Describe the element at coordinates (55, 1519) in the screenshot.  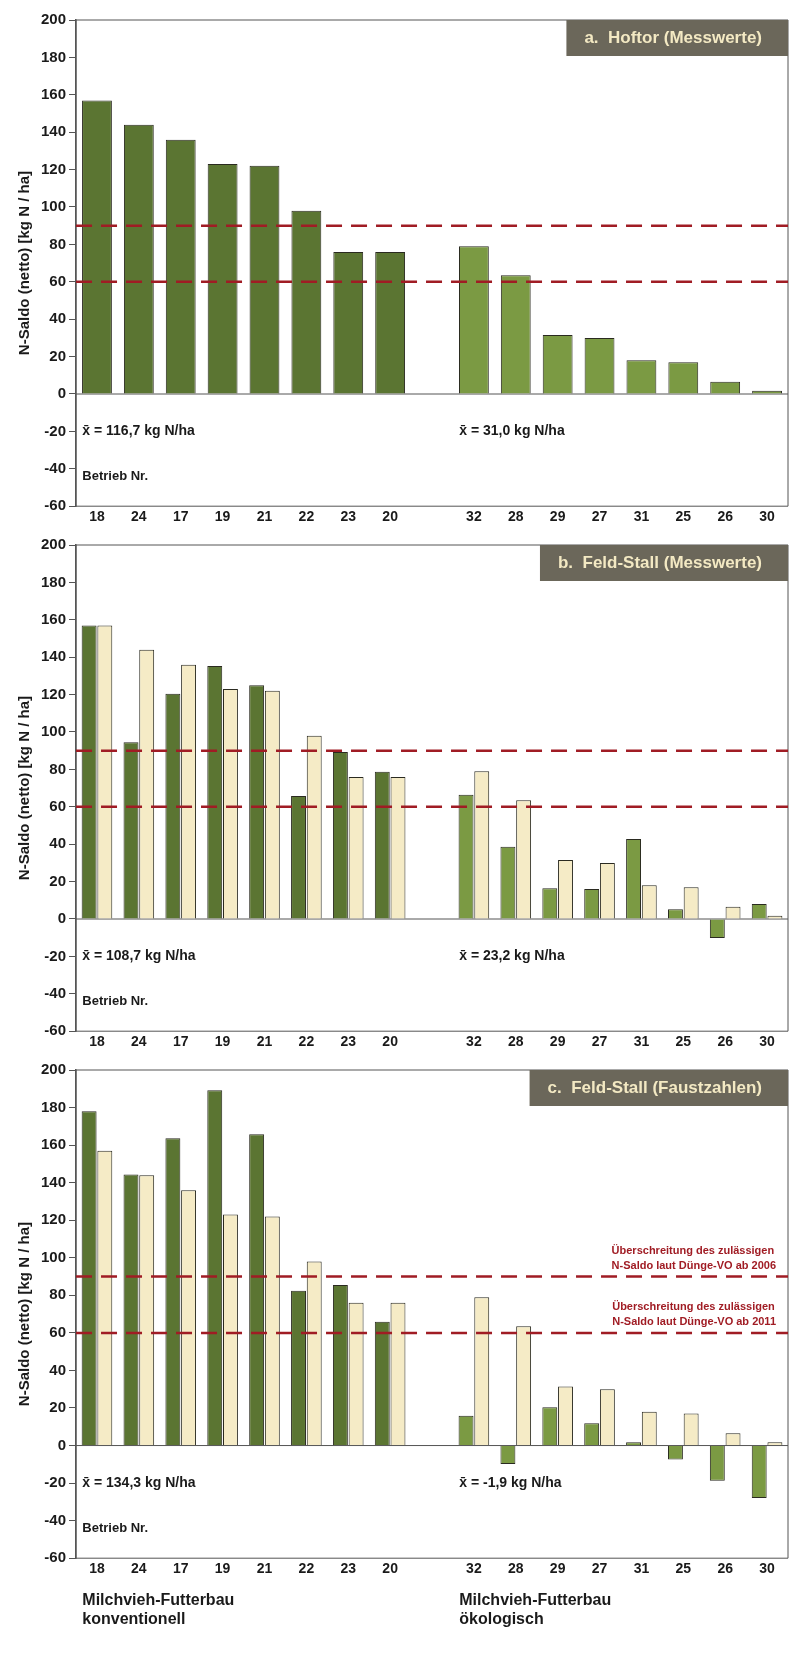
I see `y-tick-label: -40` at that location.